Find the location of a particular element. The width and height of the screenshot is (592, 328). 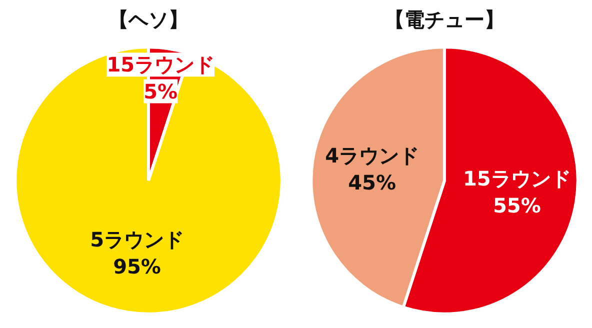

slice-label: 5ラウンド is located at coordinates (137, 240).